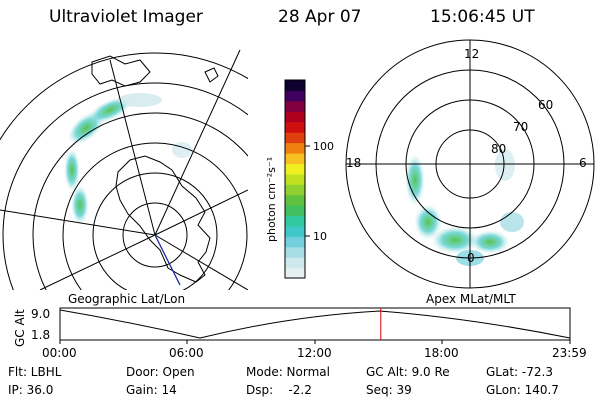 The height and width of the screenshot is (400, 600). What do you see at coordinates (163, 219) in the screenshot?
I see `antarctica-coastline` at bounding box center [163, 219].